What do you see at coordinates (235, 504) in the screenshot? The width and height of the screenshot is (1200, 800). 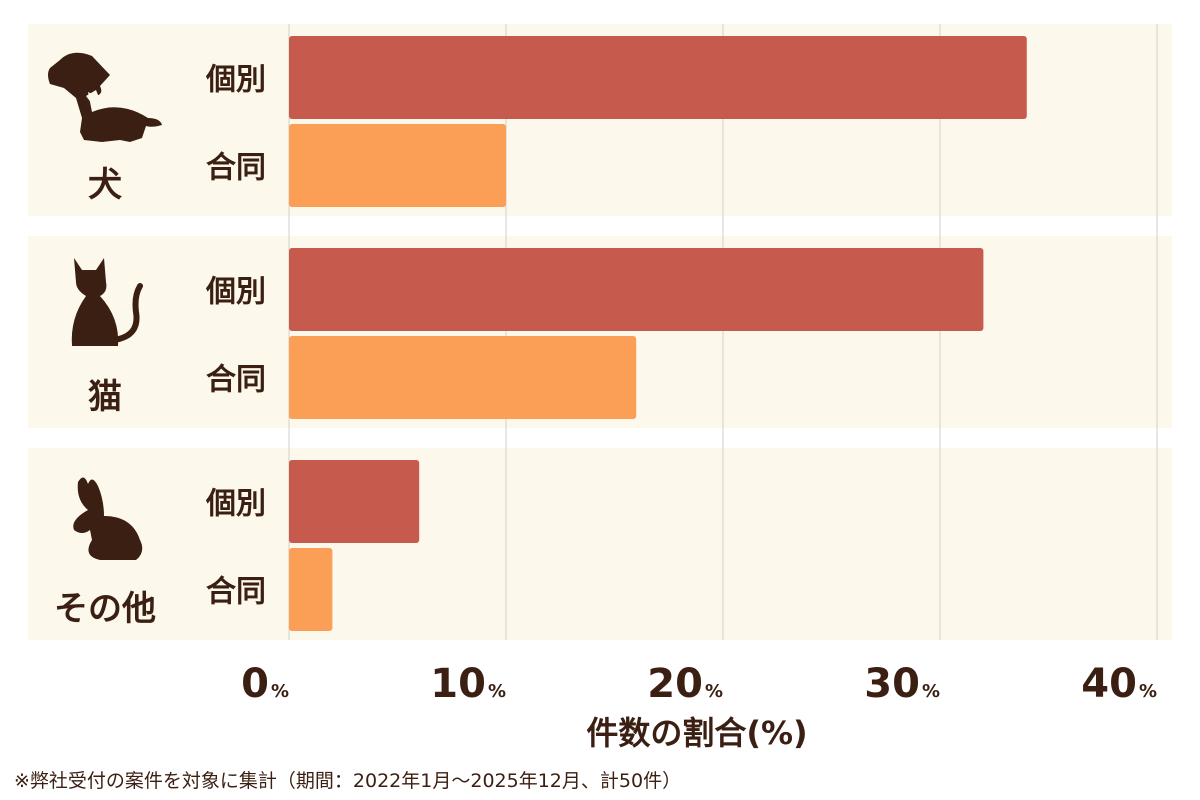 I see `row-label-2-individual: 個別` at bounding box center [235, 504].